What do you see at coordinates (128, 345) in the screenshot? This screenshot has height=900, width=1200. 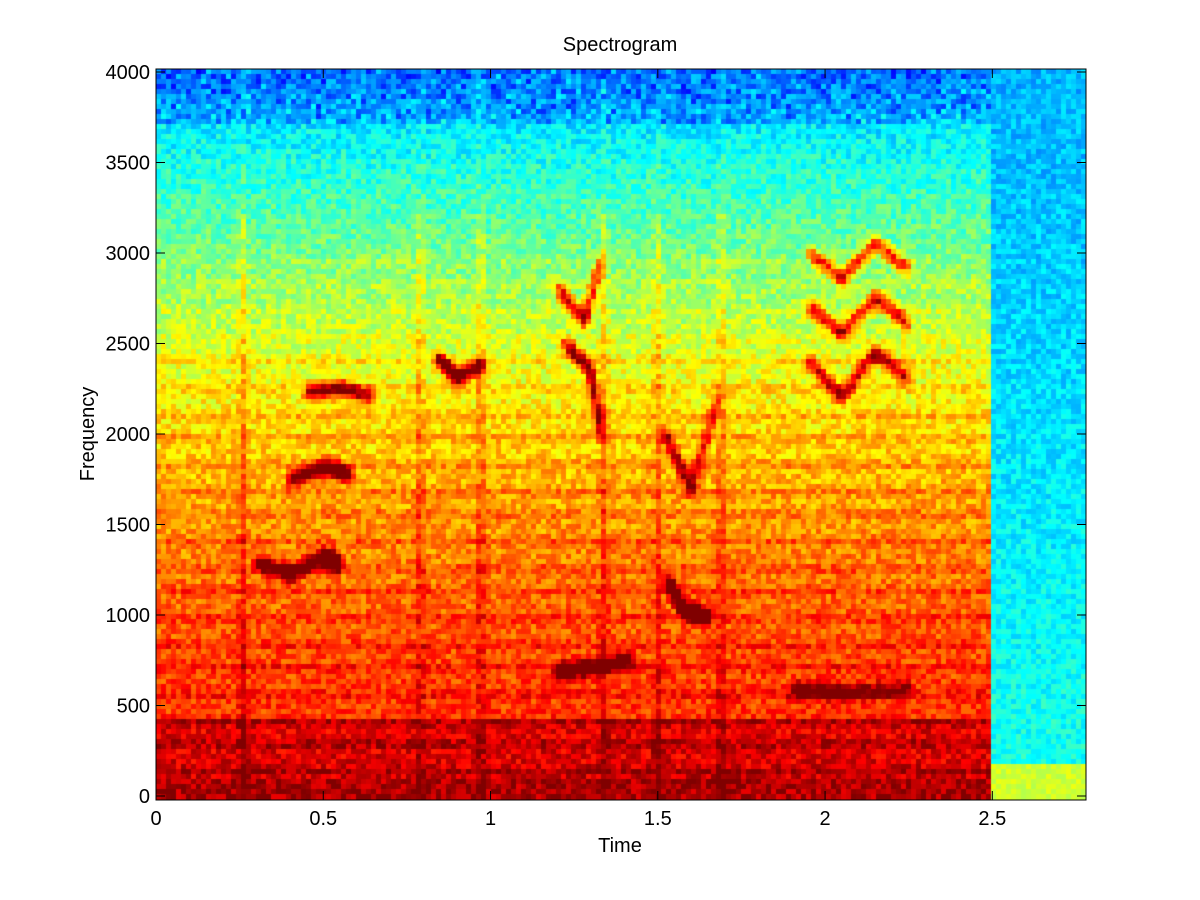 I see `y-tick-label: 2500` at bounding box center [128, 345].